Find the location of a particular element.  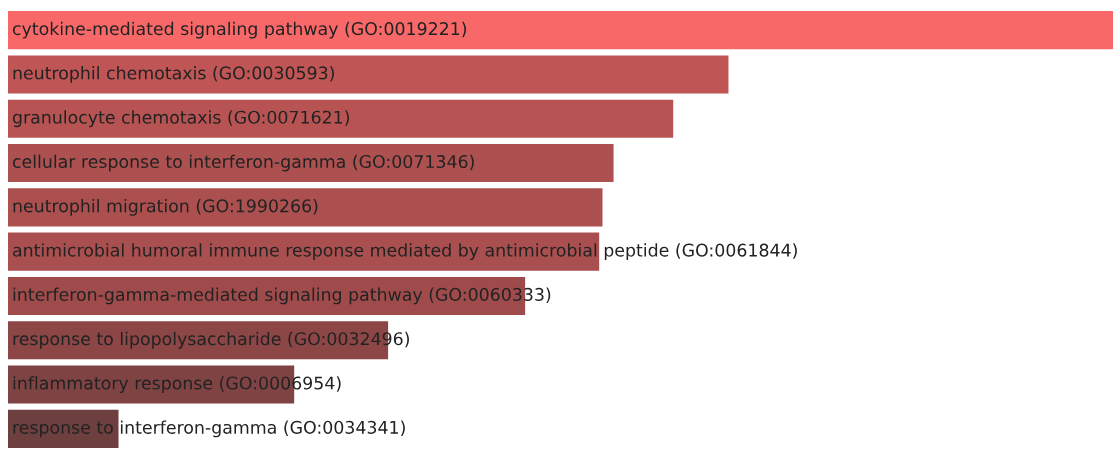

y-tick-label: cytokine-mediated signaling pathway (GO:0019221) is located at coordinates (239, 30).